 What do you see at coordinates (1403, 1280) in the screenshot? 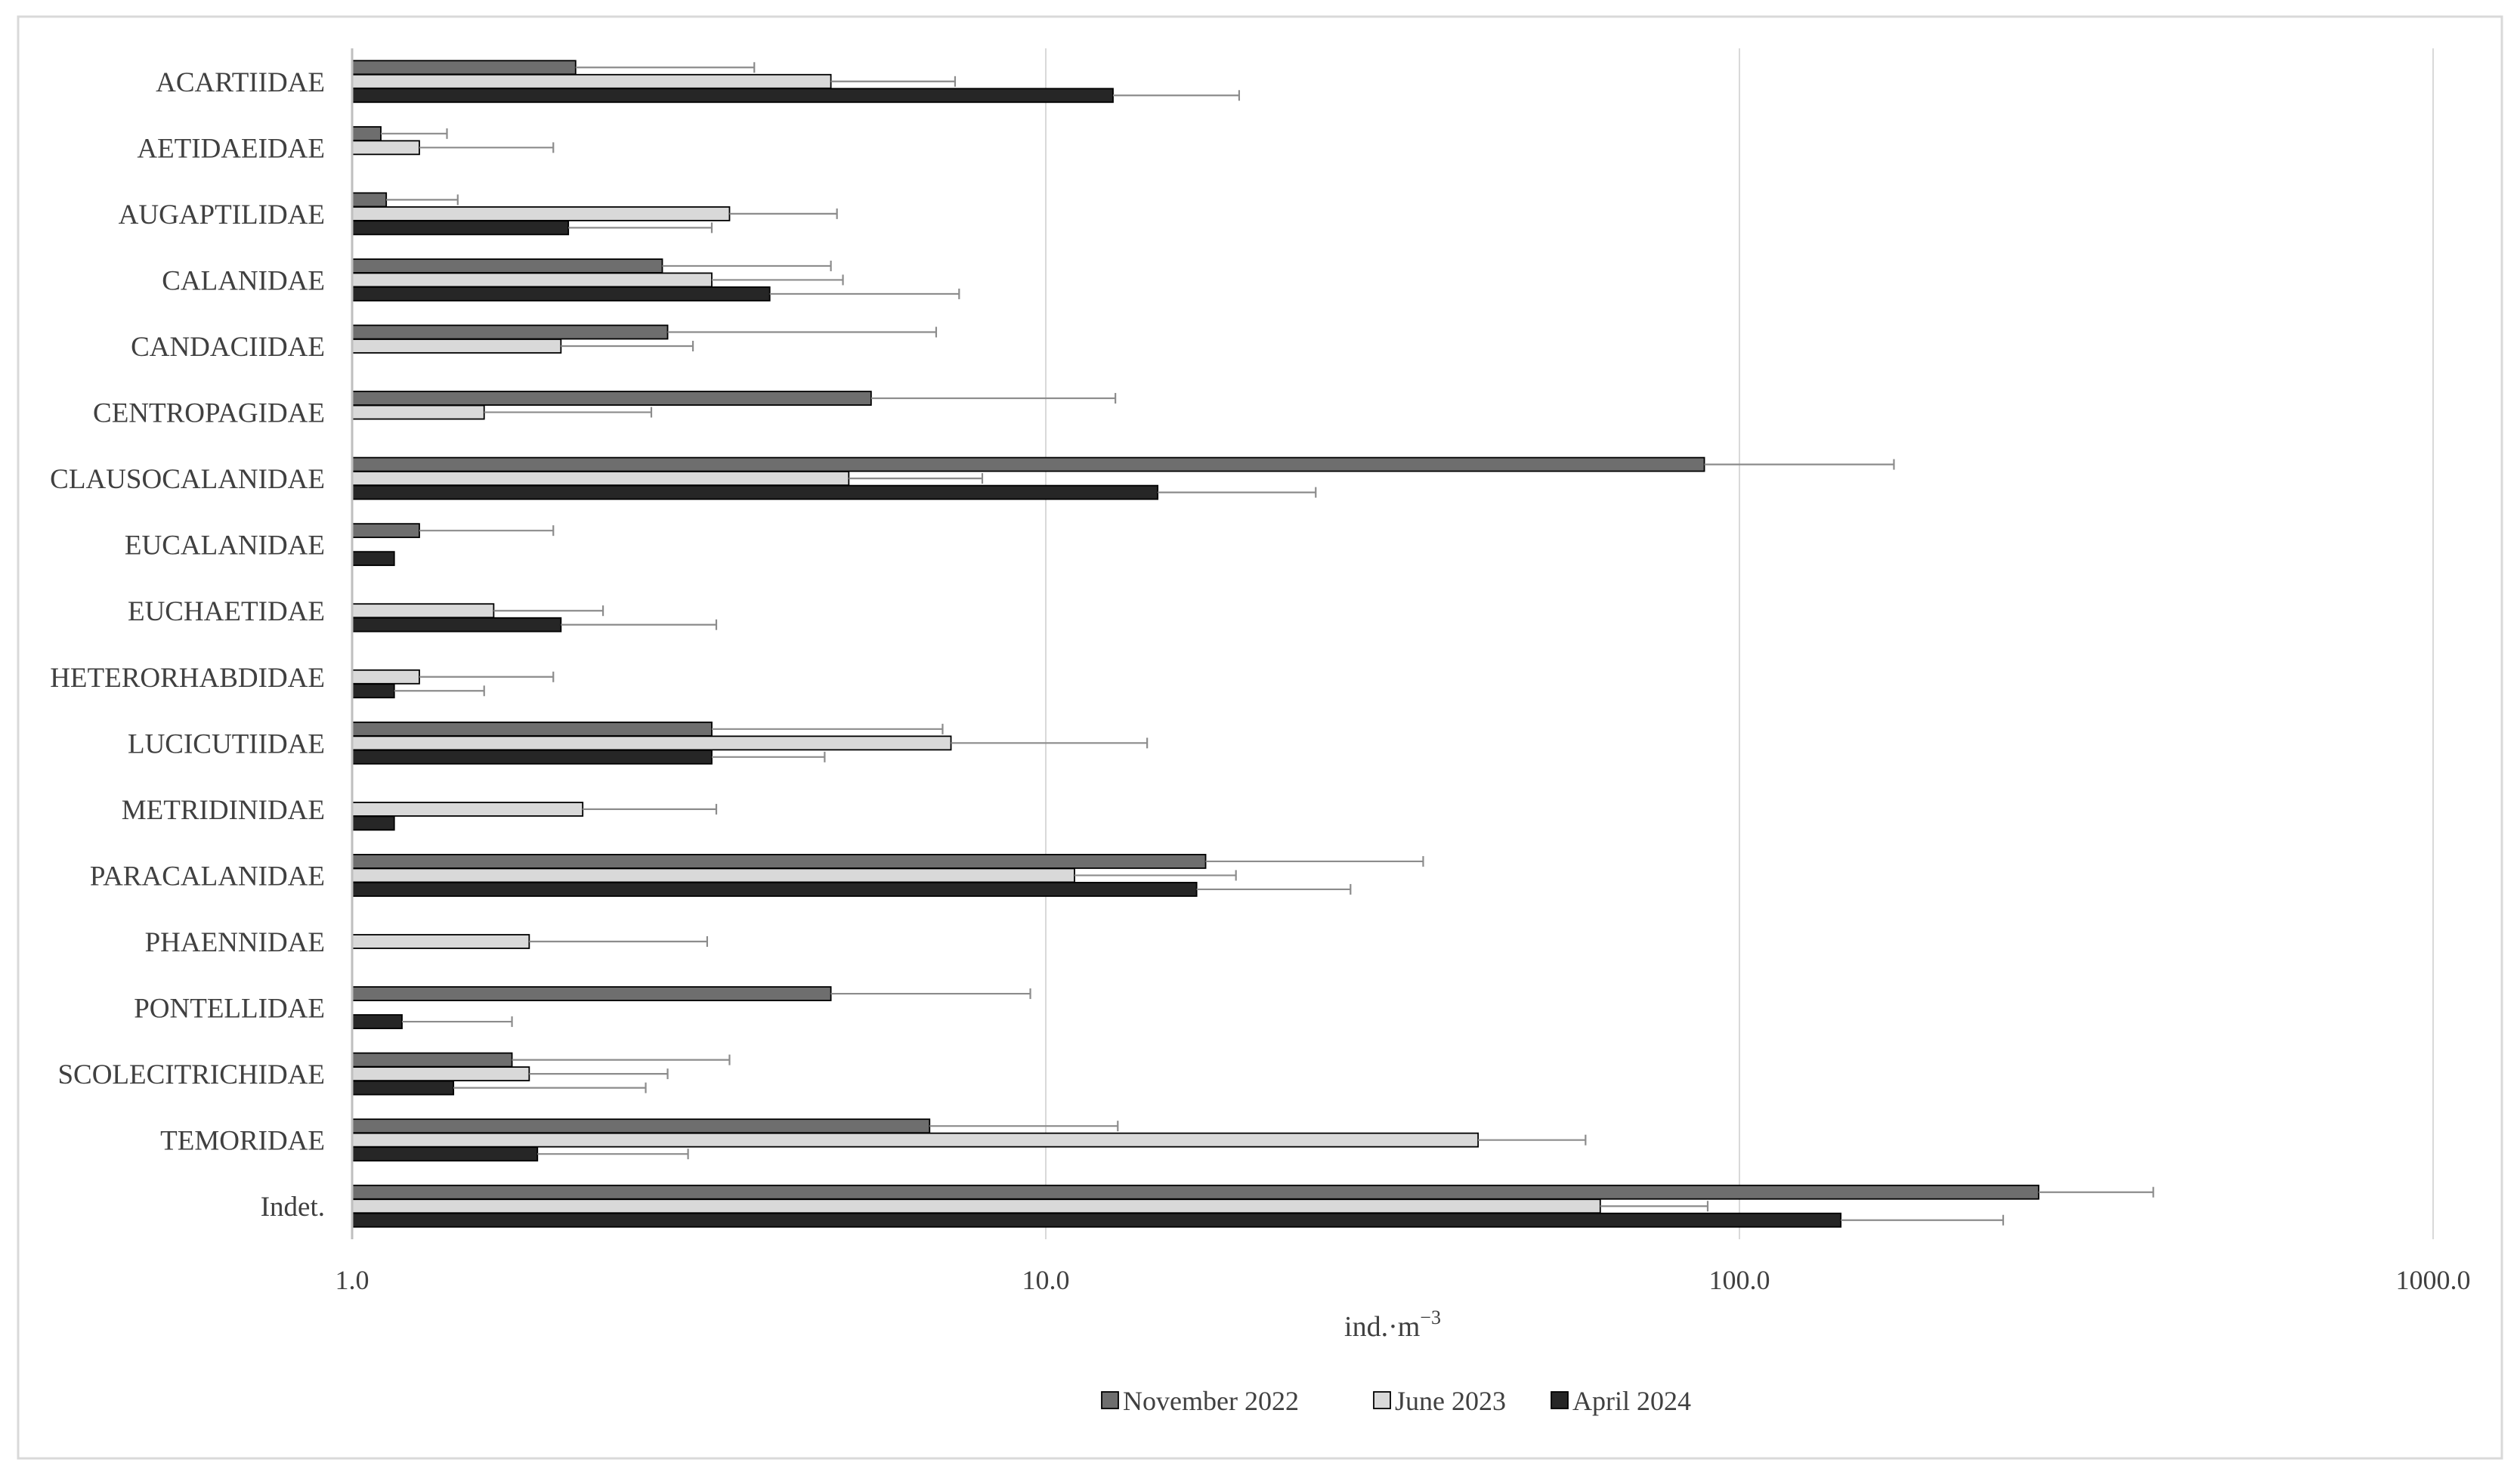
I see `x-tick-labels: 1.0 10.0 100.0 1000.0` at bounding box center [1403, 1280].